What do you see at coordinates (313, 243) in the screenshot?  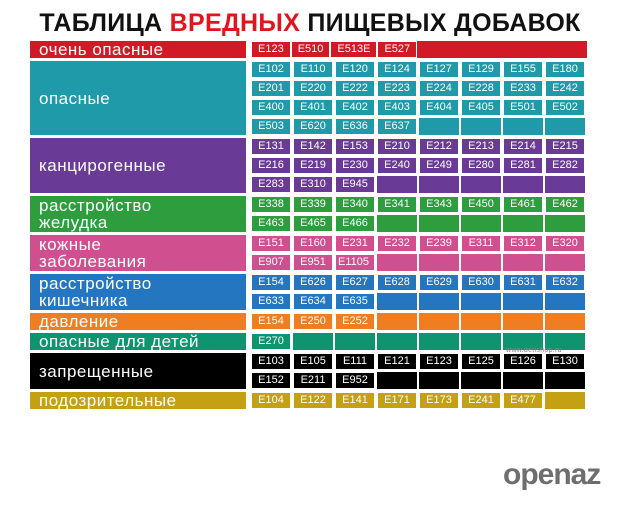 I see `additive-code: E160` at bounding box center [313, 243].